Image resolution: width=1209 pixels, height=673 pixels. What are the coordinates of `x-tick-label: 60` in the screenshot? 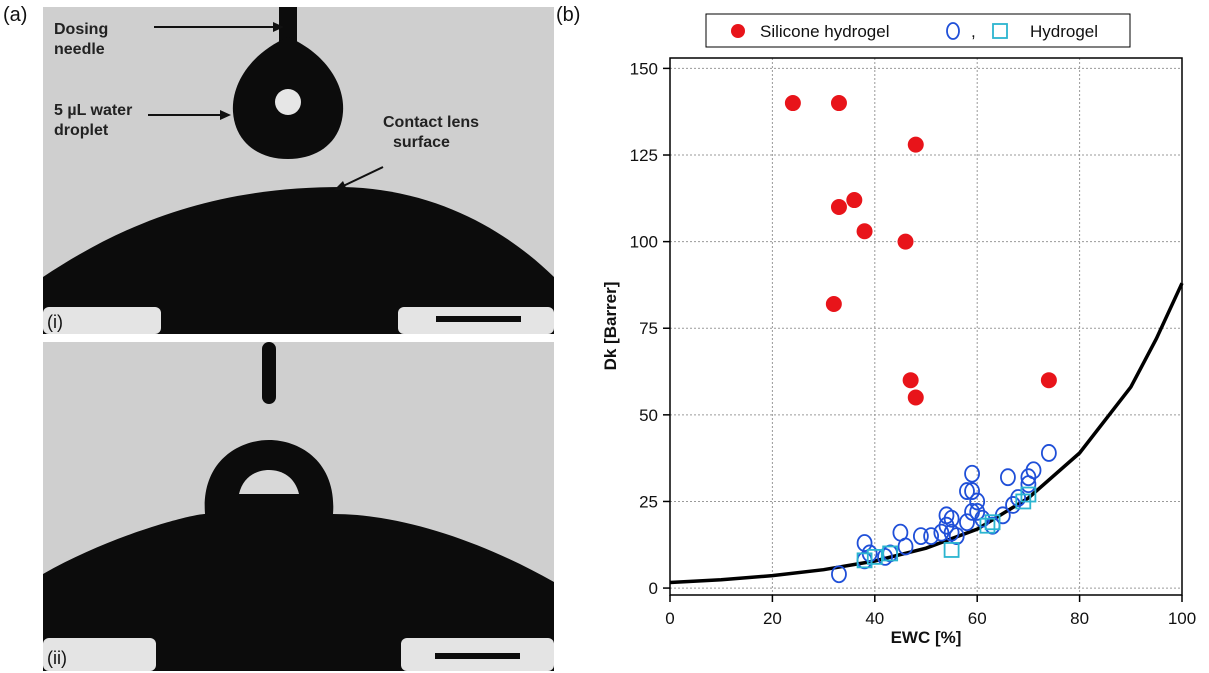 It's located at (977, 618).